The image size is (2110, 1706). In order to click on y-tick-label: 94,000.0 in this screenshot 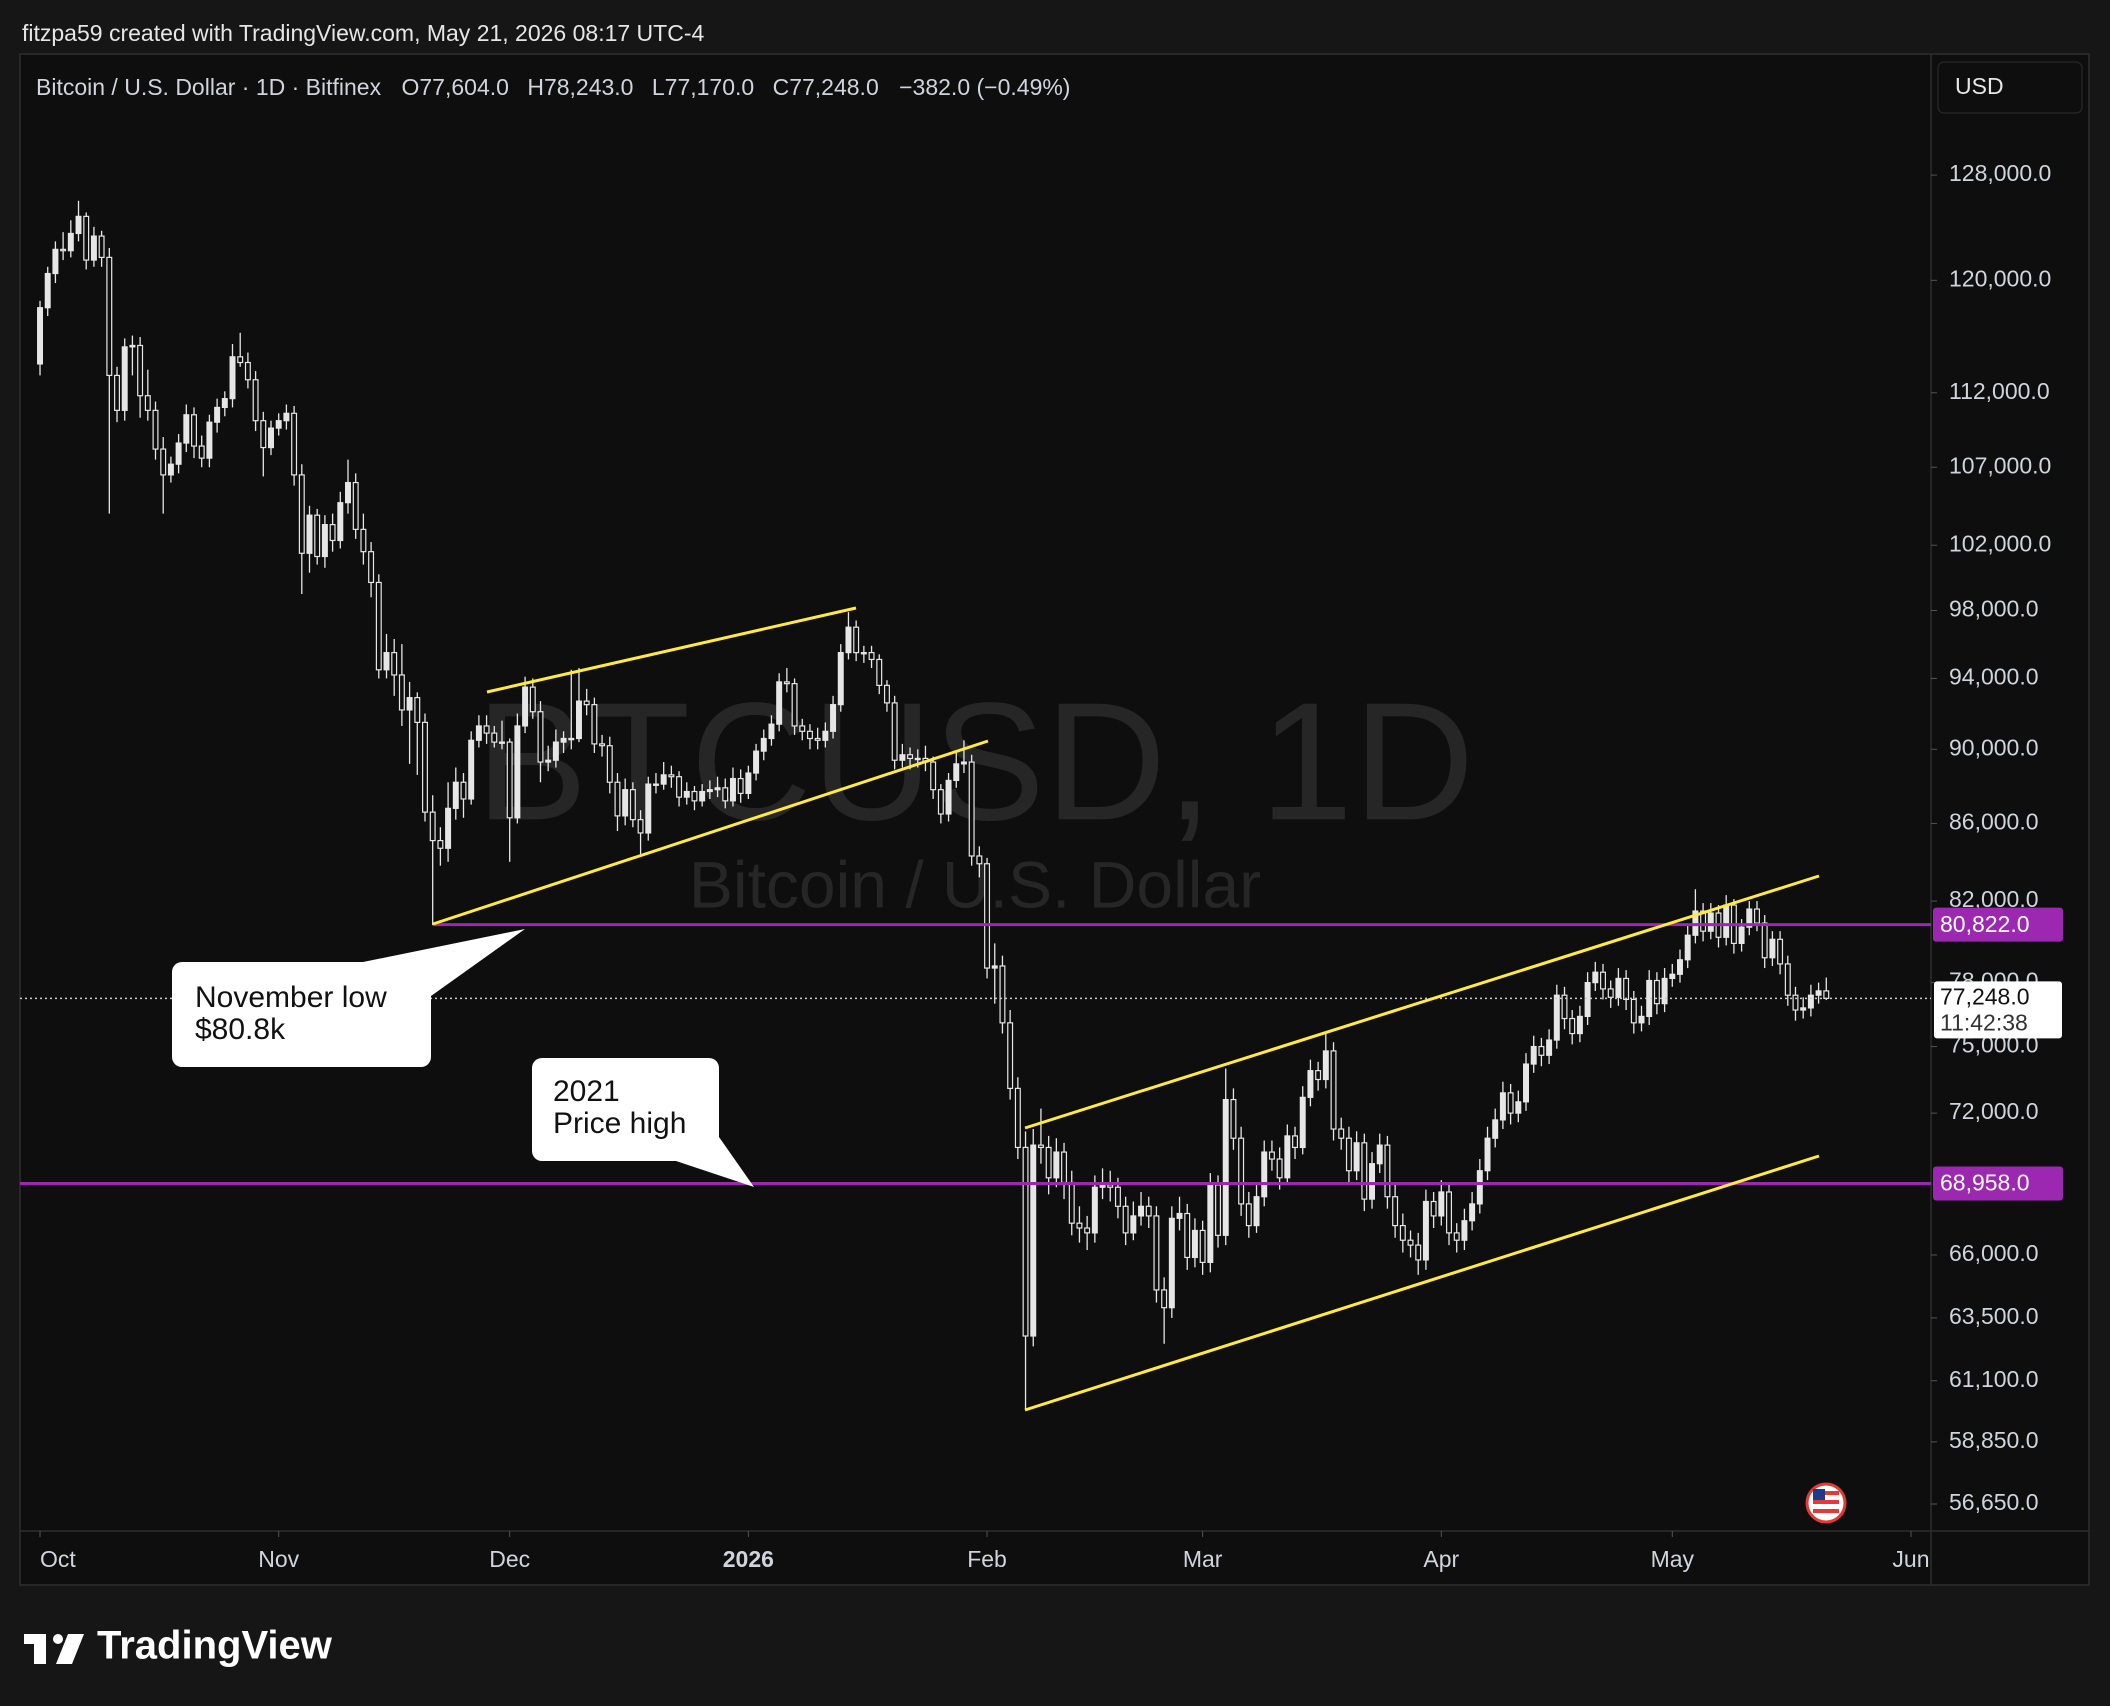, I will do `click(1994, 677)`.